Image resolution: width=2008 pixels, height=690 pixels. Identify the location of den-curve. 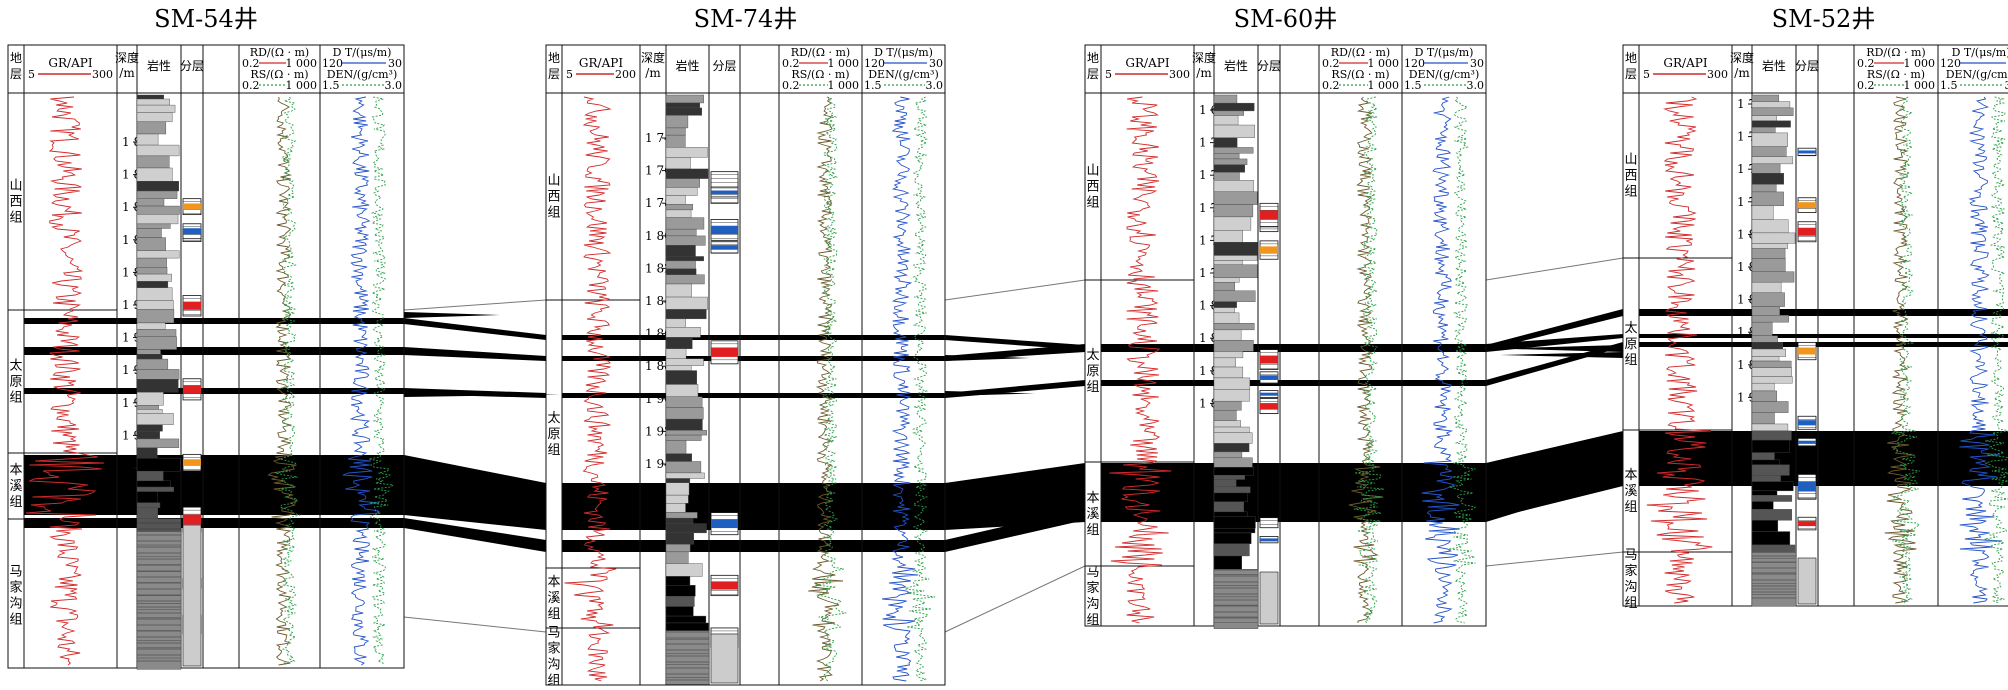
(381, 381).